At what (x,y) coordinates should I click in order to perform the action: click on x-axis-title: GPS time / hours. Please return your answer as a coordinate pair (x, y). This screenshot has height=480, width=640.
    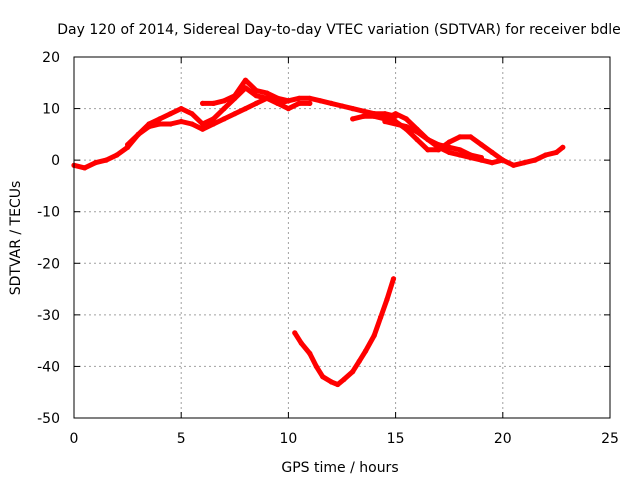
    Looking at the image, I should click on (339, 468).